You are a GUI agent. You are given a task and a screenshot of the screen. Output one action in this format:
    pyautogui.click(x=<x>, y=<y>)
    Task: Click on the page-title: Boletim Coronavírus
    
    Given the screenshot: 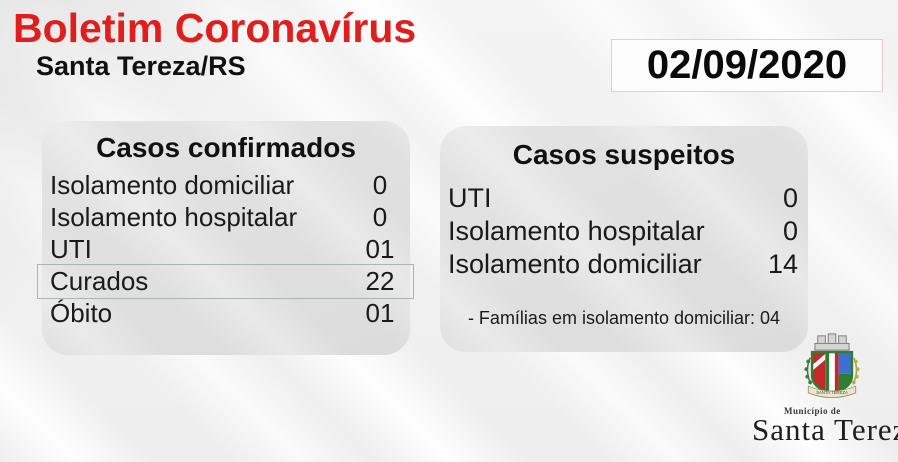 What is the action you would take?
    pyautogui.click(x=215, y=28)
    